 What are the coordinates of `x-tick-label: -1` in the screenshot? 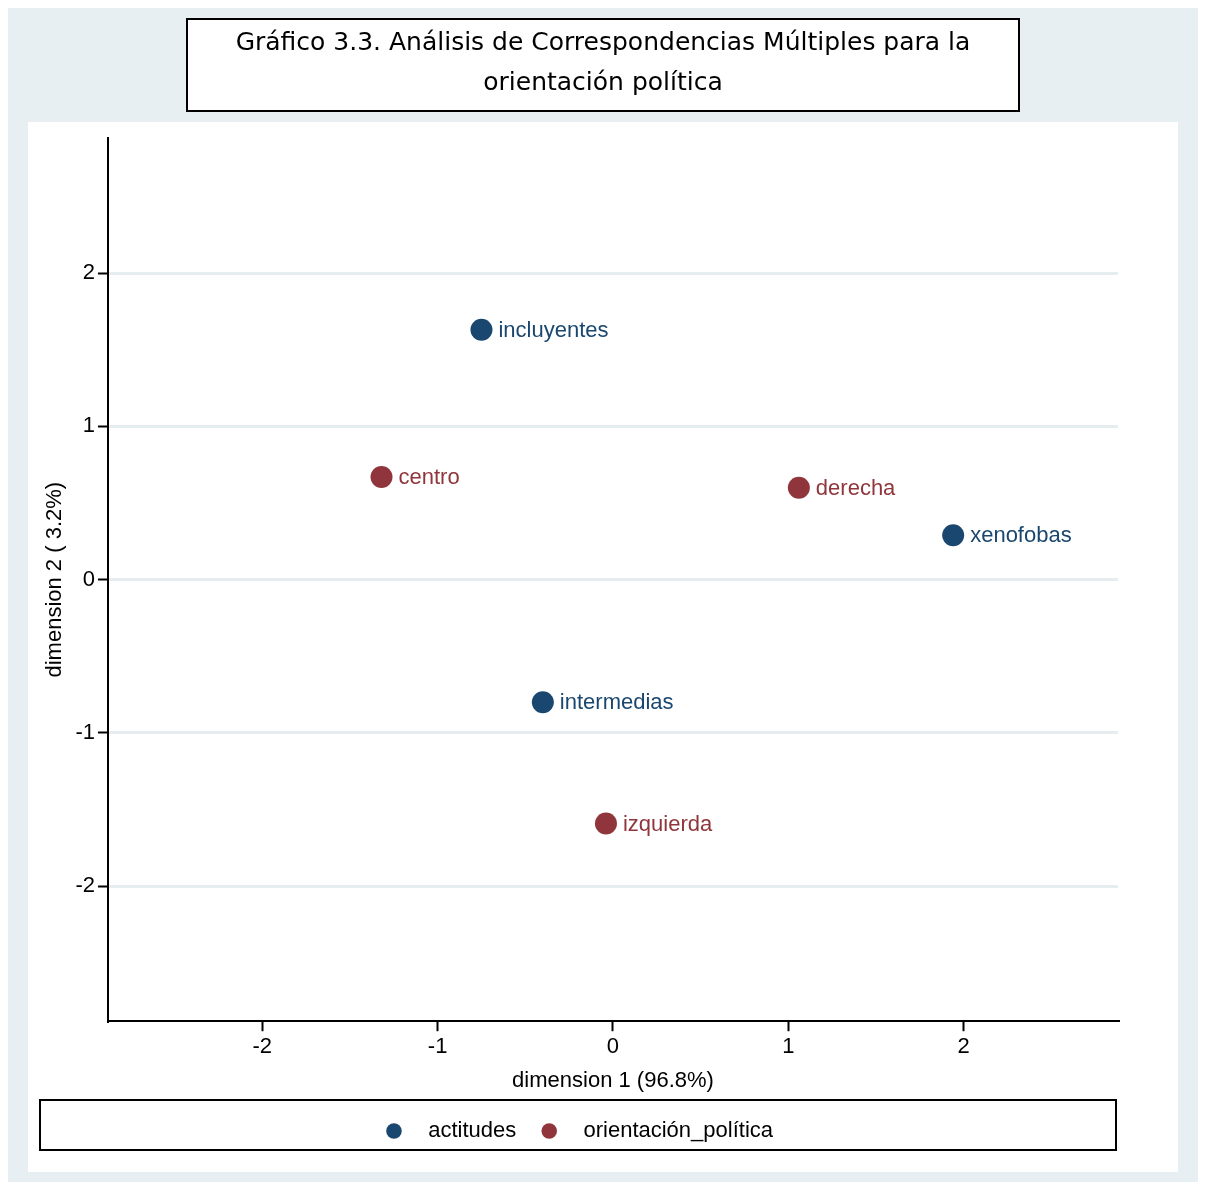 It's located at (437, 1046).